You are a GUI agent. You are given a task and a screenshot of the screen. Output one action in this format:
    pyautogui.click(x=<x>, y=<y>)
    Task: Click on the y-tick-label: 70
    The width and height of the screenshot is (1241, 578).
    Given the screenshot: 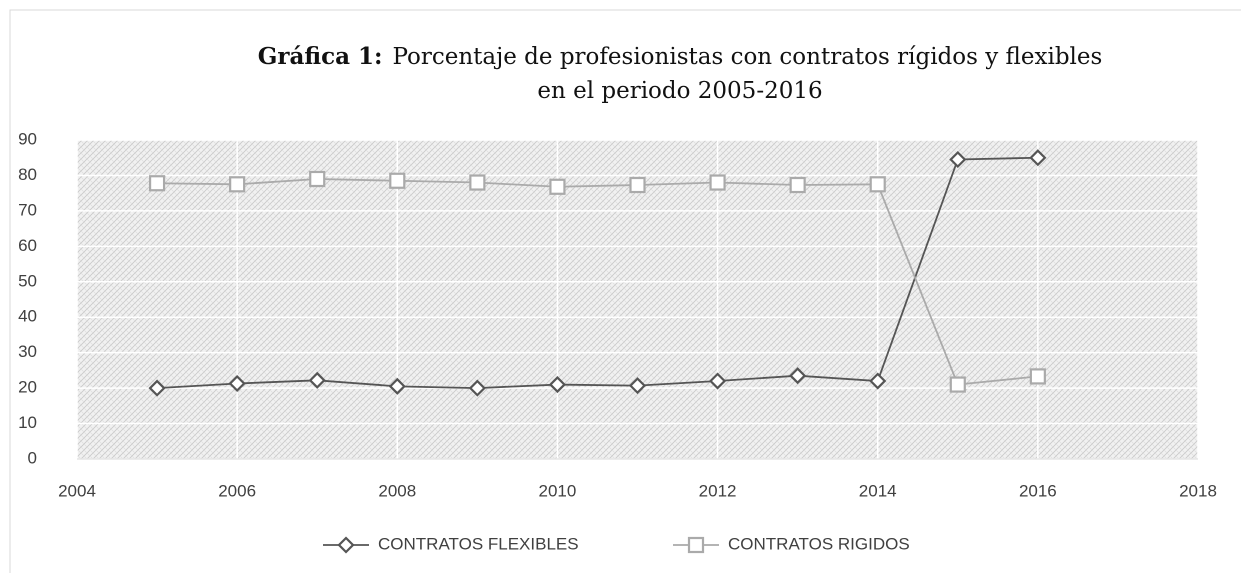 What is the action you would take?
    pyautogui.click(x=27, y=209)
    